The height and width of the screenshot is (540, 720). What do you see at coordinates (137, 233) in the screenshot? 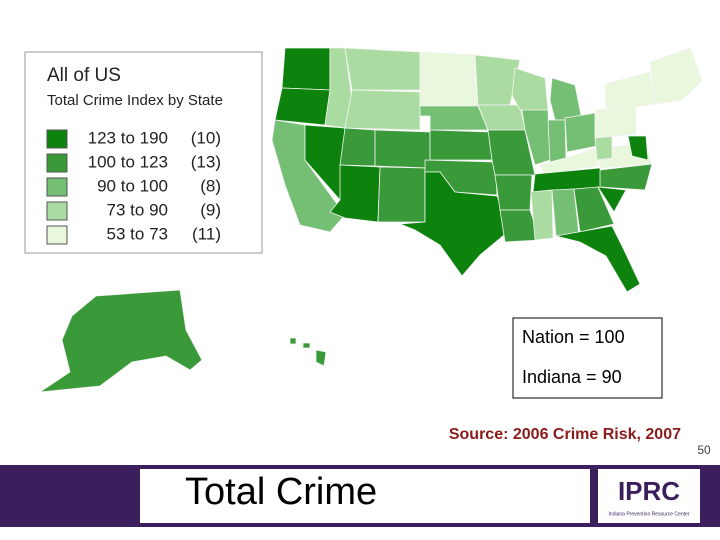
I see `legend-range: 53 to 73` at bounding box center [137, 233].